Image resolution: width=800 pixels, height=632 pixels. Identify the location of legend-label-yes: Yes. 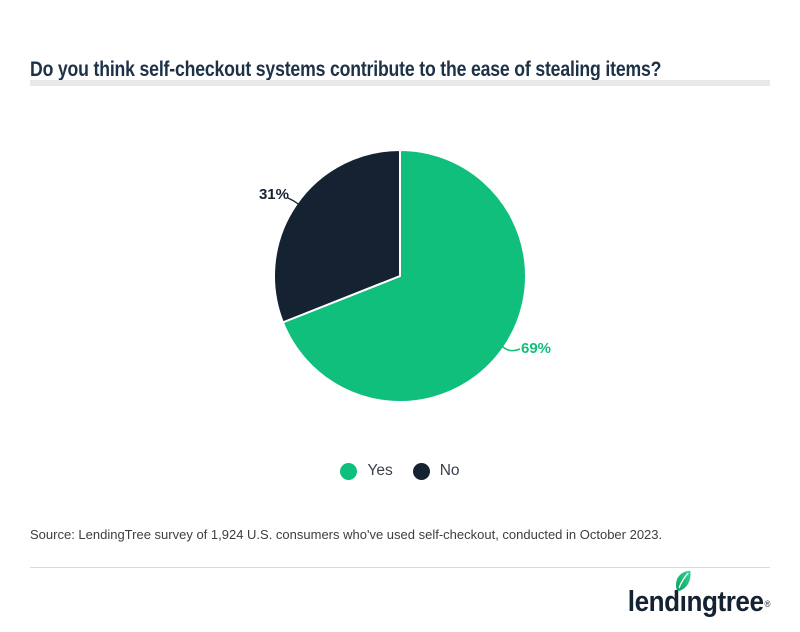
(380, 470).